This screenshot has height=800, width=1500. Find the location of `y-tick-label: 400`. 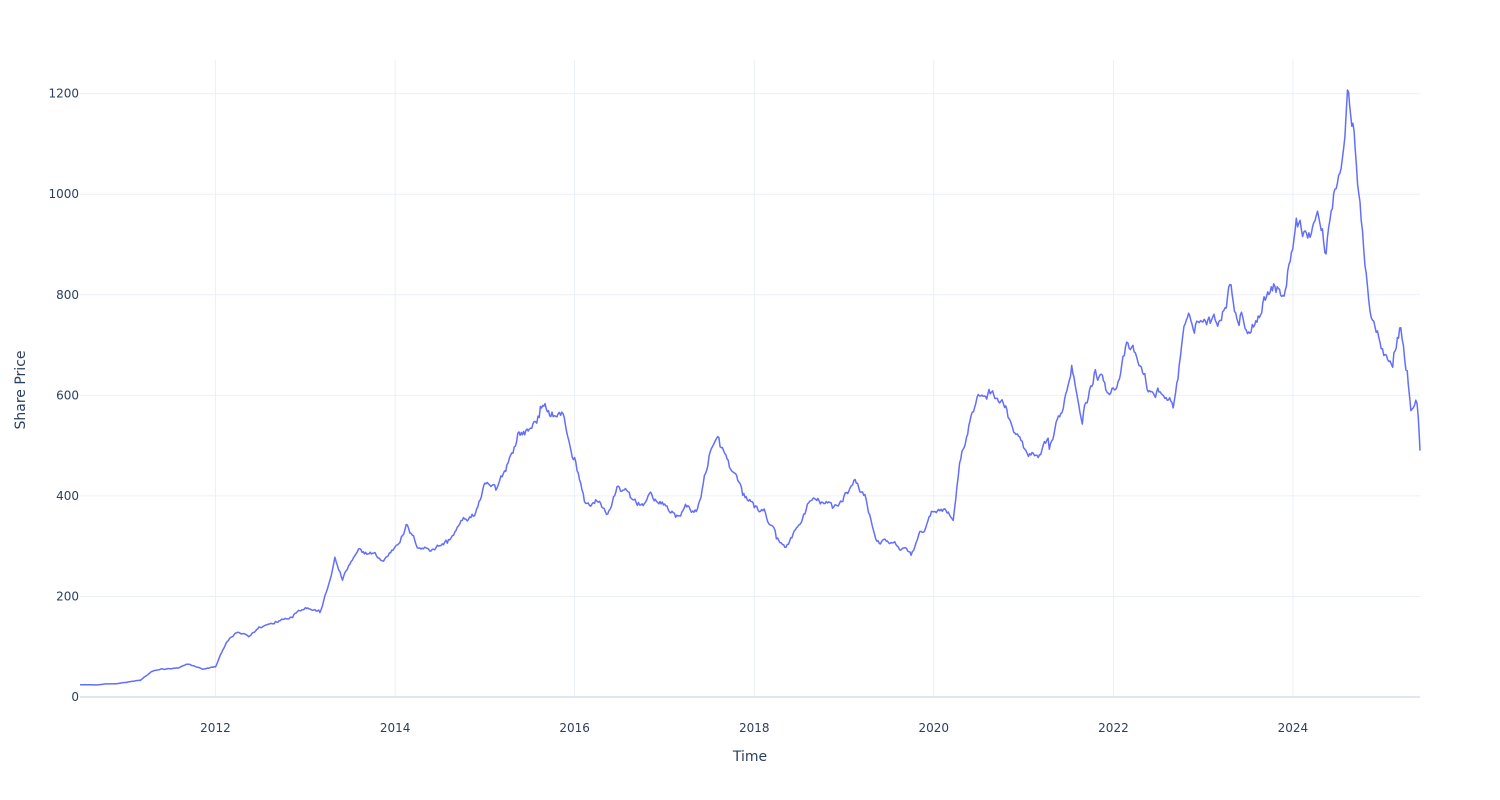

y-tick-label: 400 is located at coordinates (67, 496).